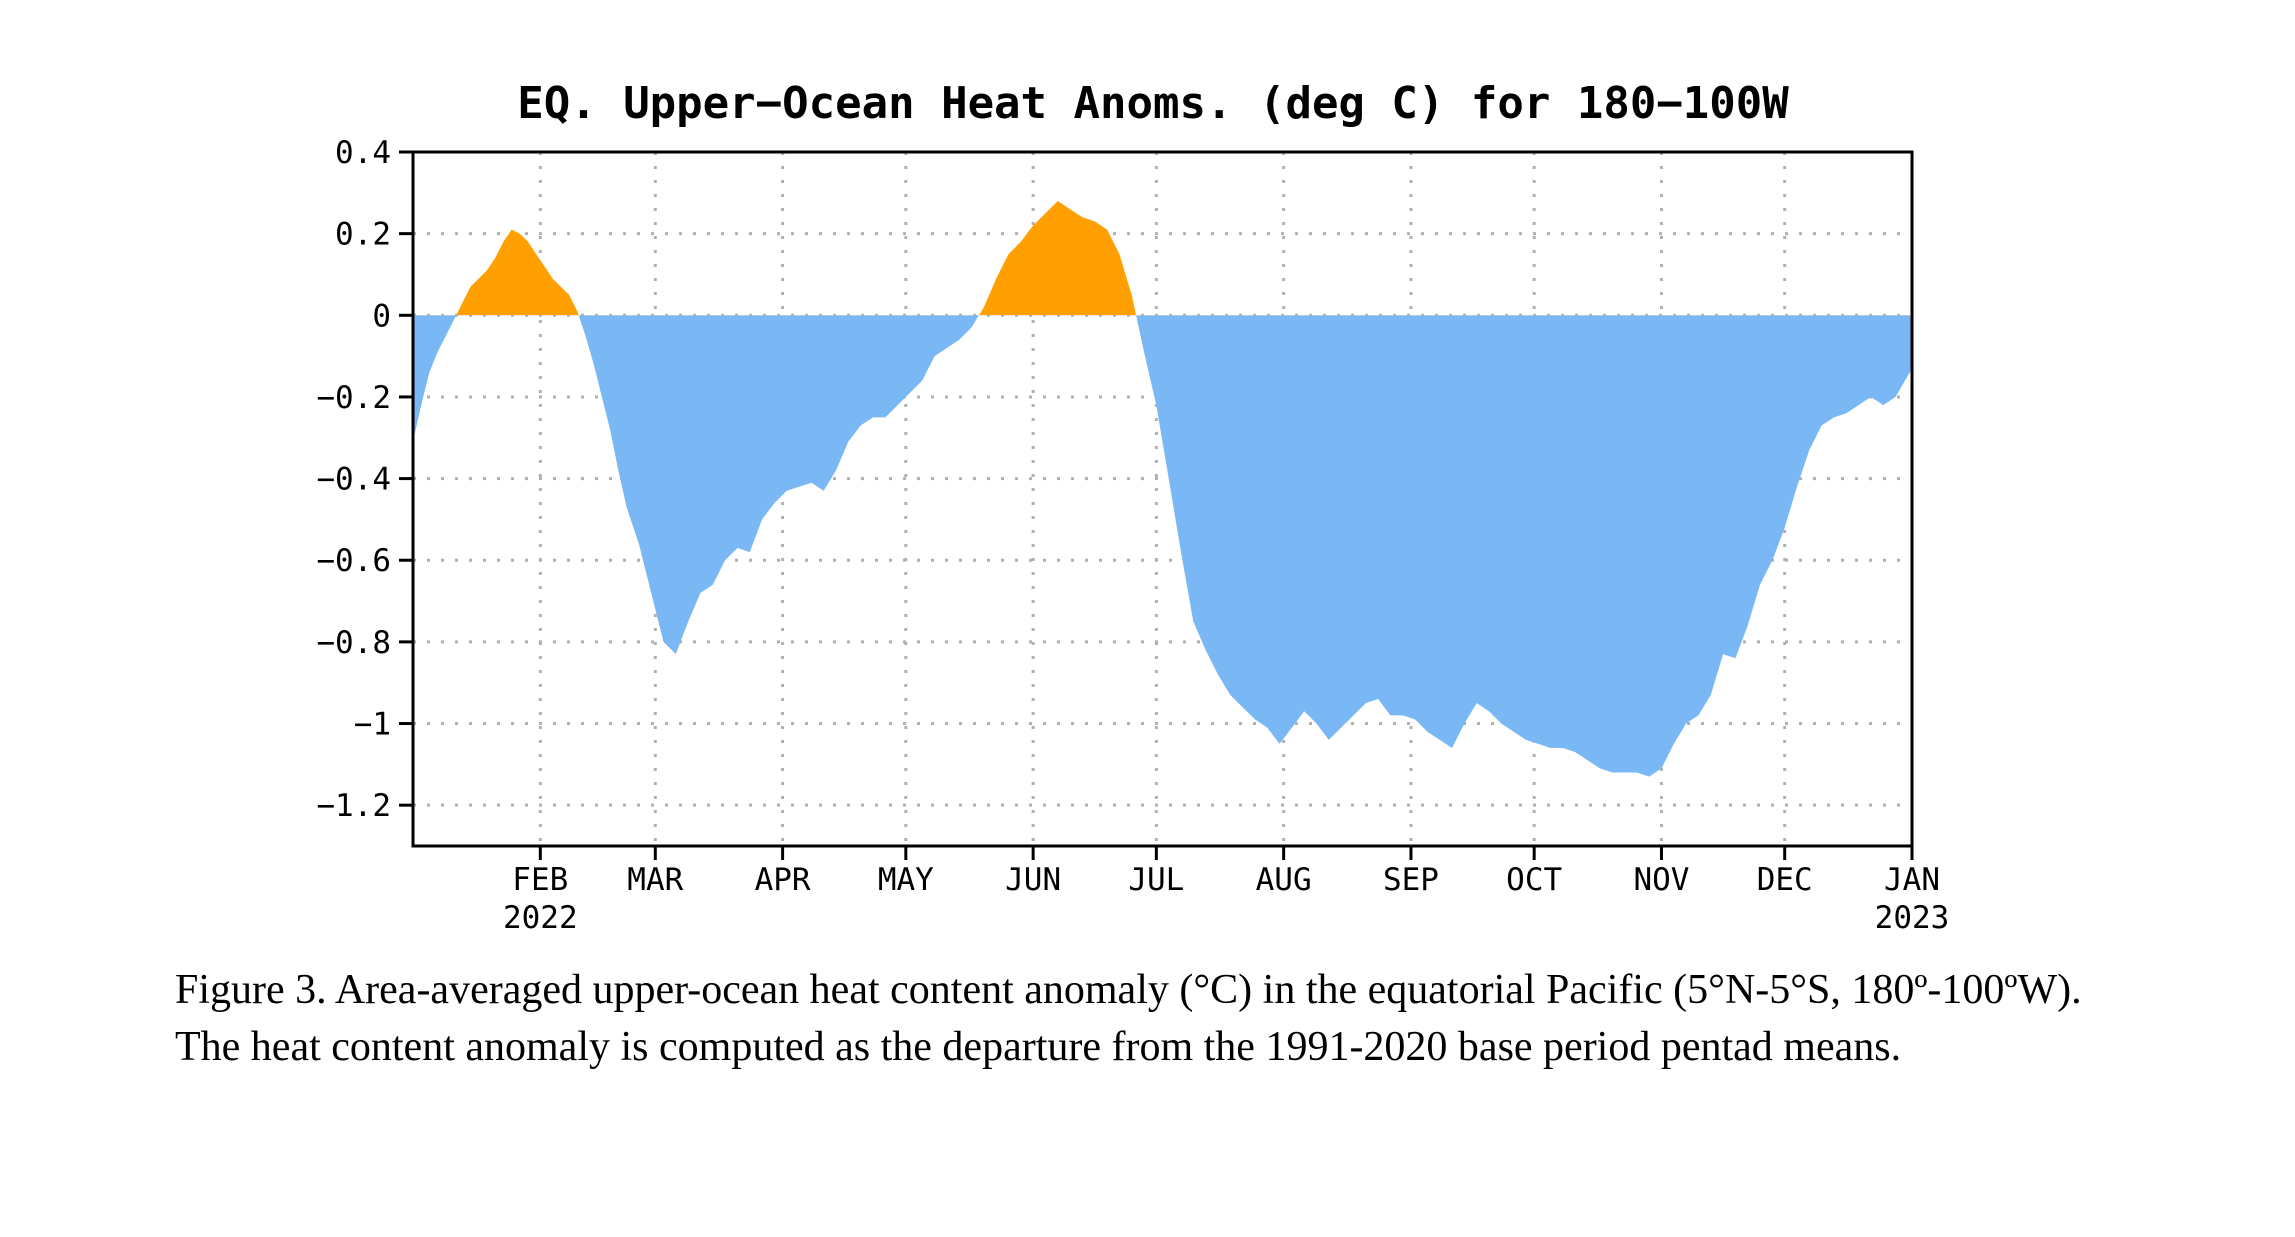 The height and width of the screenshot is (1237, 2295). Describe the element at coordinates (1785, 880) in the screenshot. I see `x-tick-label: DEC` at that location.